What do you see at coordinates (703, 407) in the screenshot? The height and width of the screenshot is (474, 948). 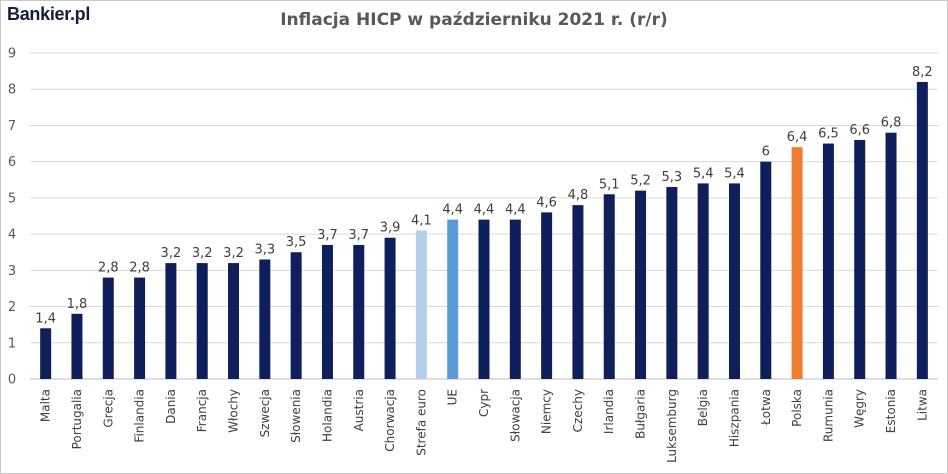 I see `x-tick-label: Belgia` at bounding box center [703, 407].